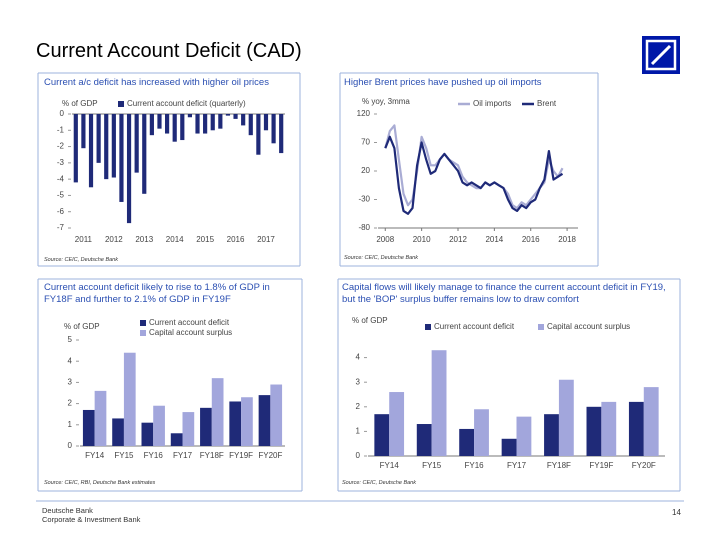  I want to click on x-tick-label: FY16, so click(475, 465).